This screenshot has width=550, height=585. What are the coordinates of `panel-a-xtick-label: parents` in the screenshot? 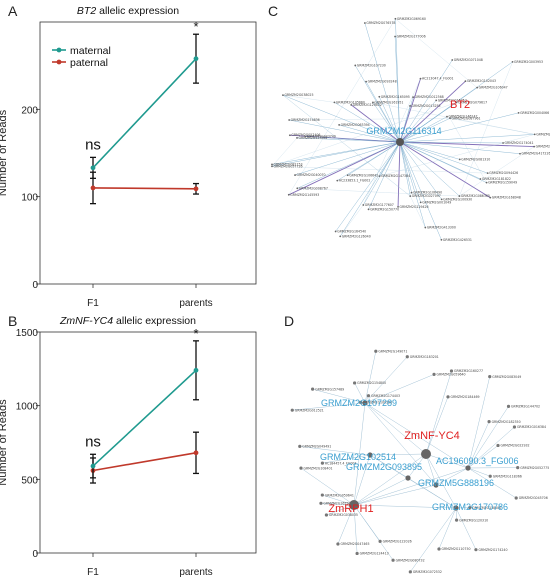 It's located at (195, 303).